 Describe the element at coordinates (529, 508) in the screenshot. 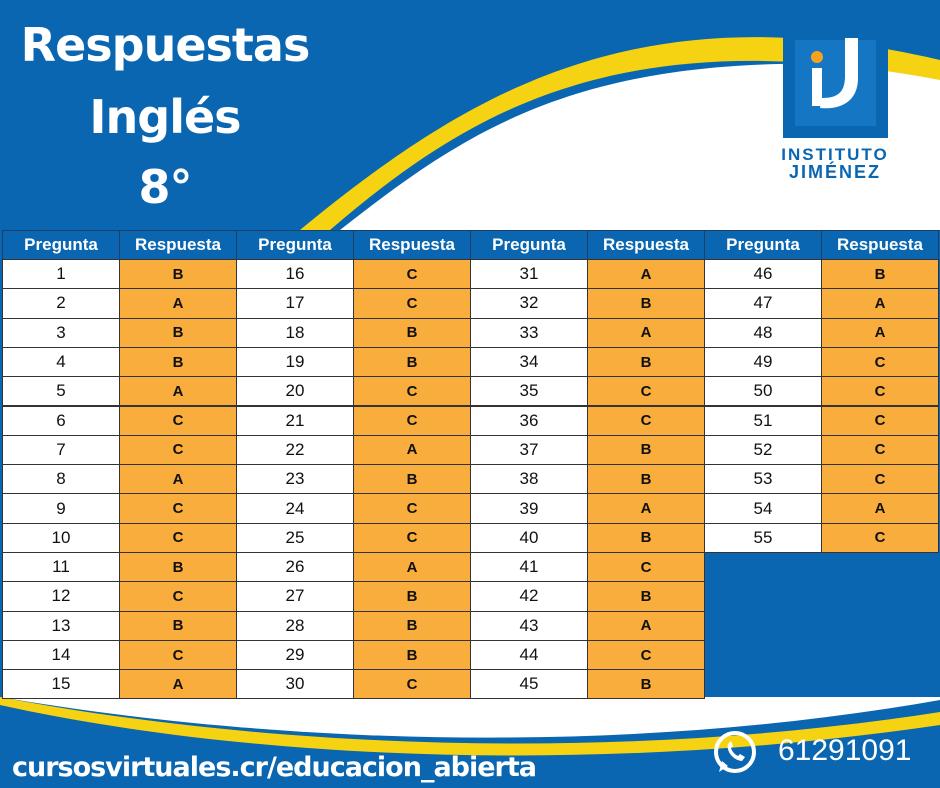

I see `question-number: 39` at that location.